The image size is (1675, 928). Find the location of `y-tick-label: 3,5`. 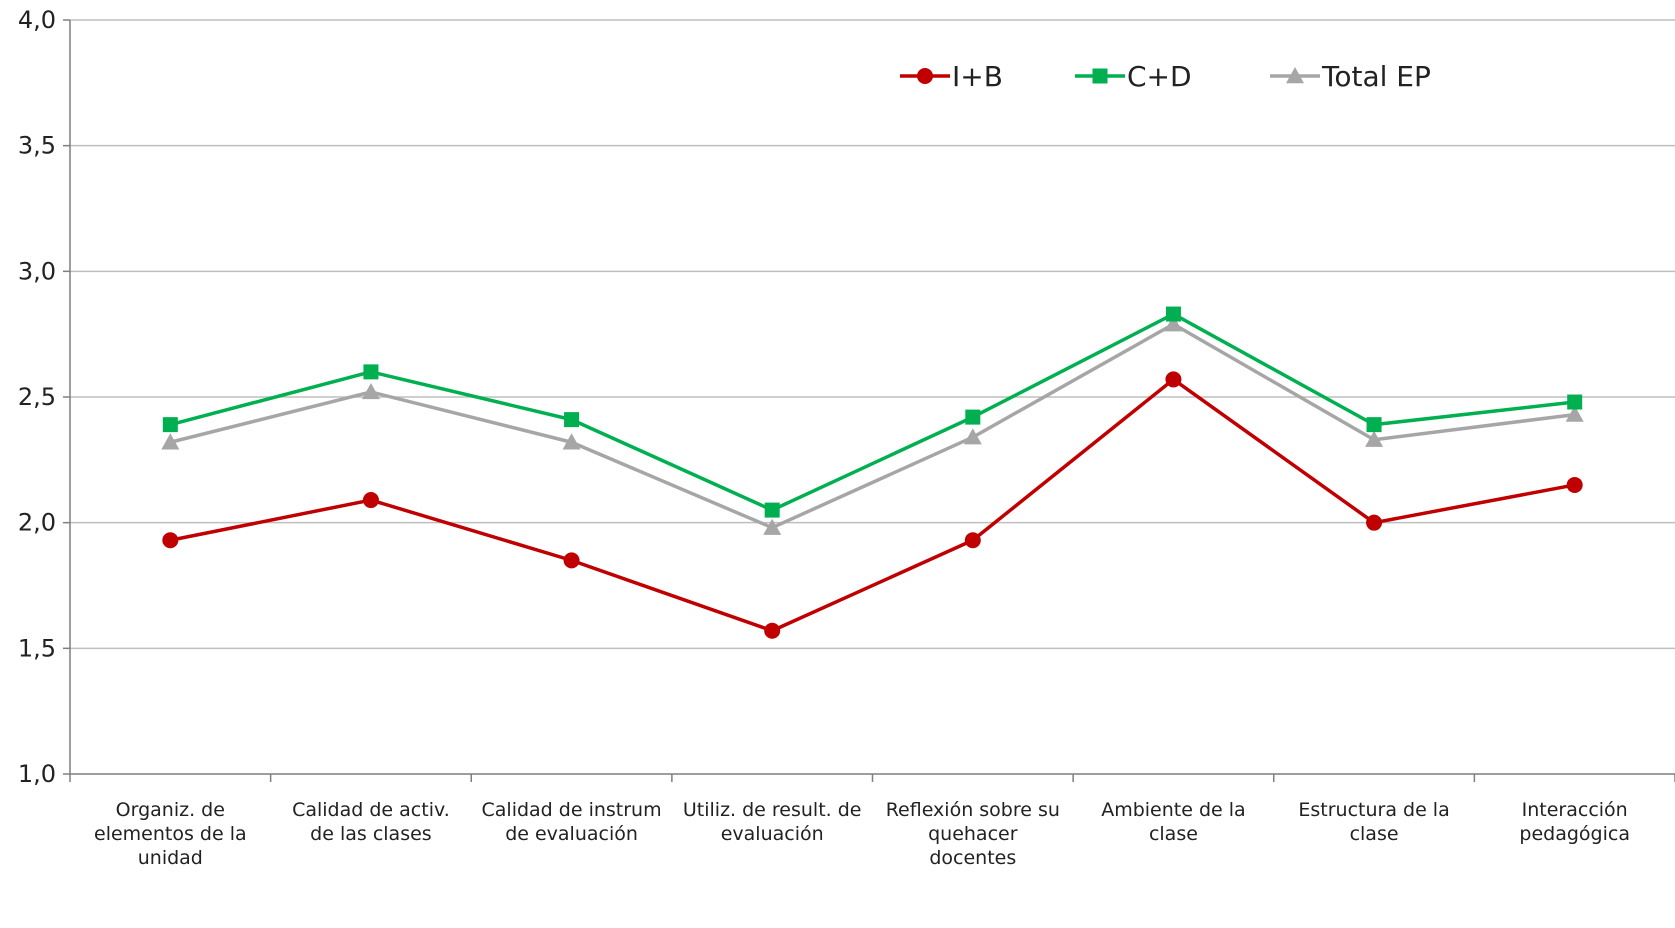

y-tick-label: 3,5 is located at coordinates (37, 146).